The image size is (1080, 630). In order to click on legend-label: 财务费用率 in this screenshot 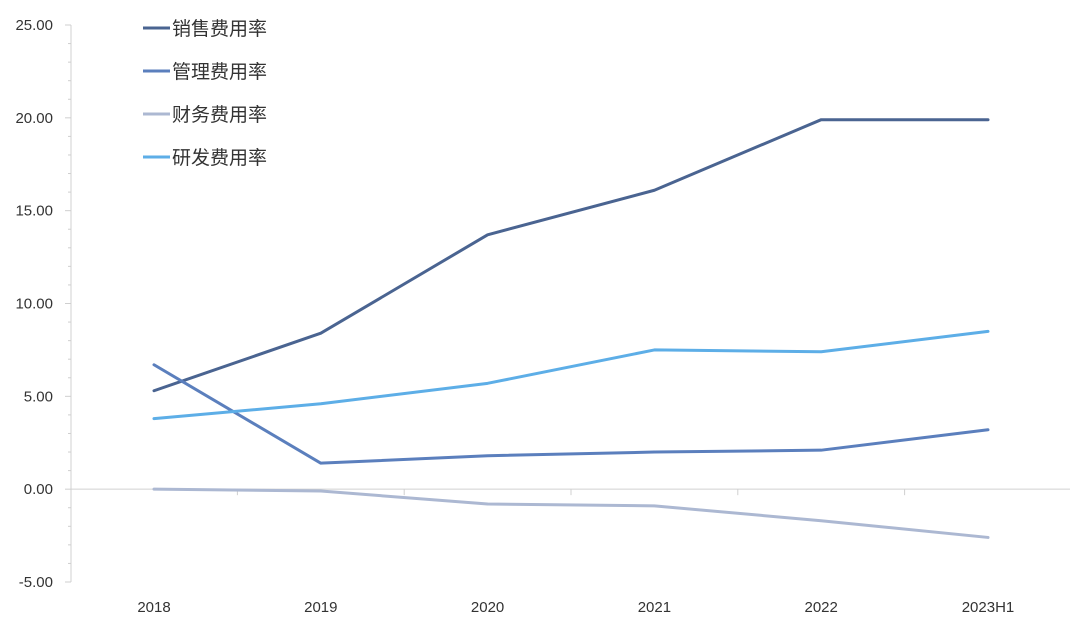, I will do `click(219, 115)`.